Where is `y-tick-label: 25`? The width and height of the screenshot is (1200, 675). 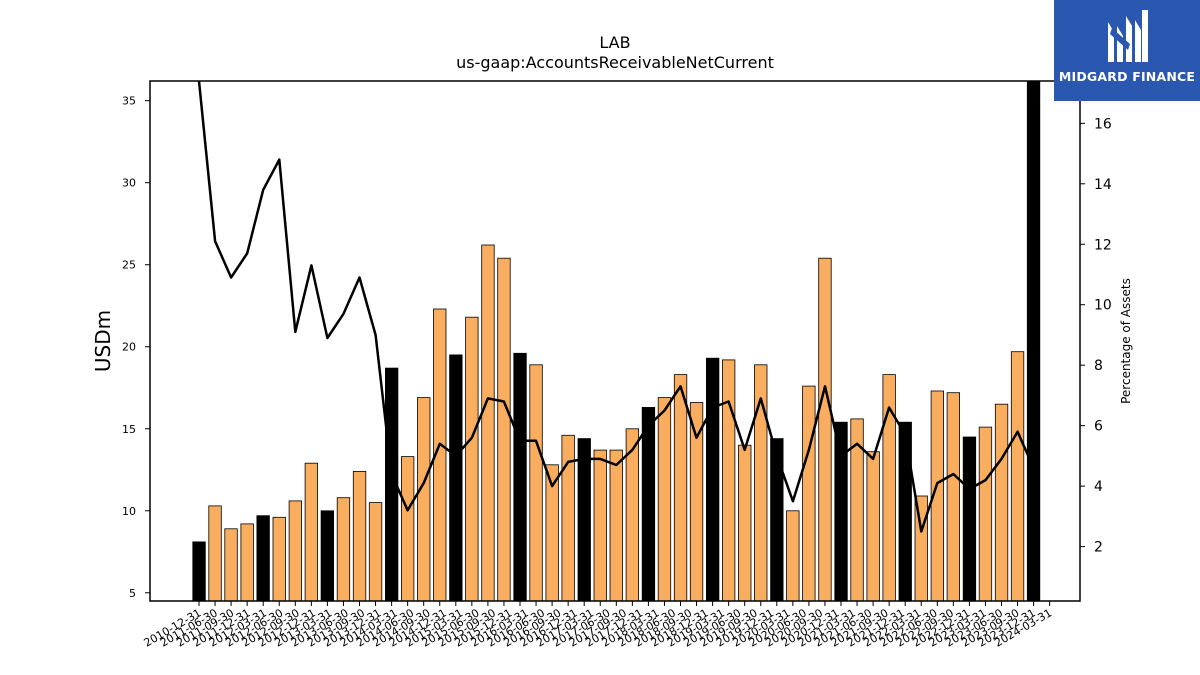 y-tick-label: 25 is located at coordinates (129, 265).